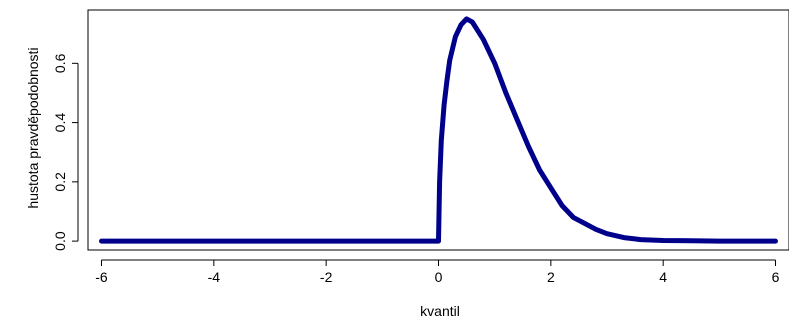 This screenshot has width=789, height=323. I want to click on x-axis: -6 -4 -2 0 2 4 6, so click(437, 272).